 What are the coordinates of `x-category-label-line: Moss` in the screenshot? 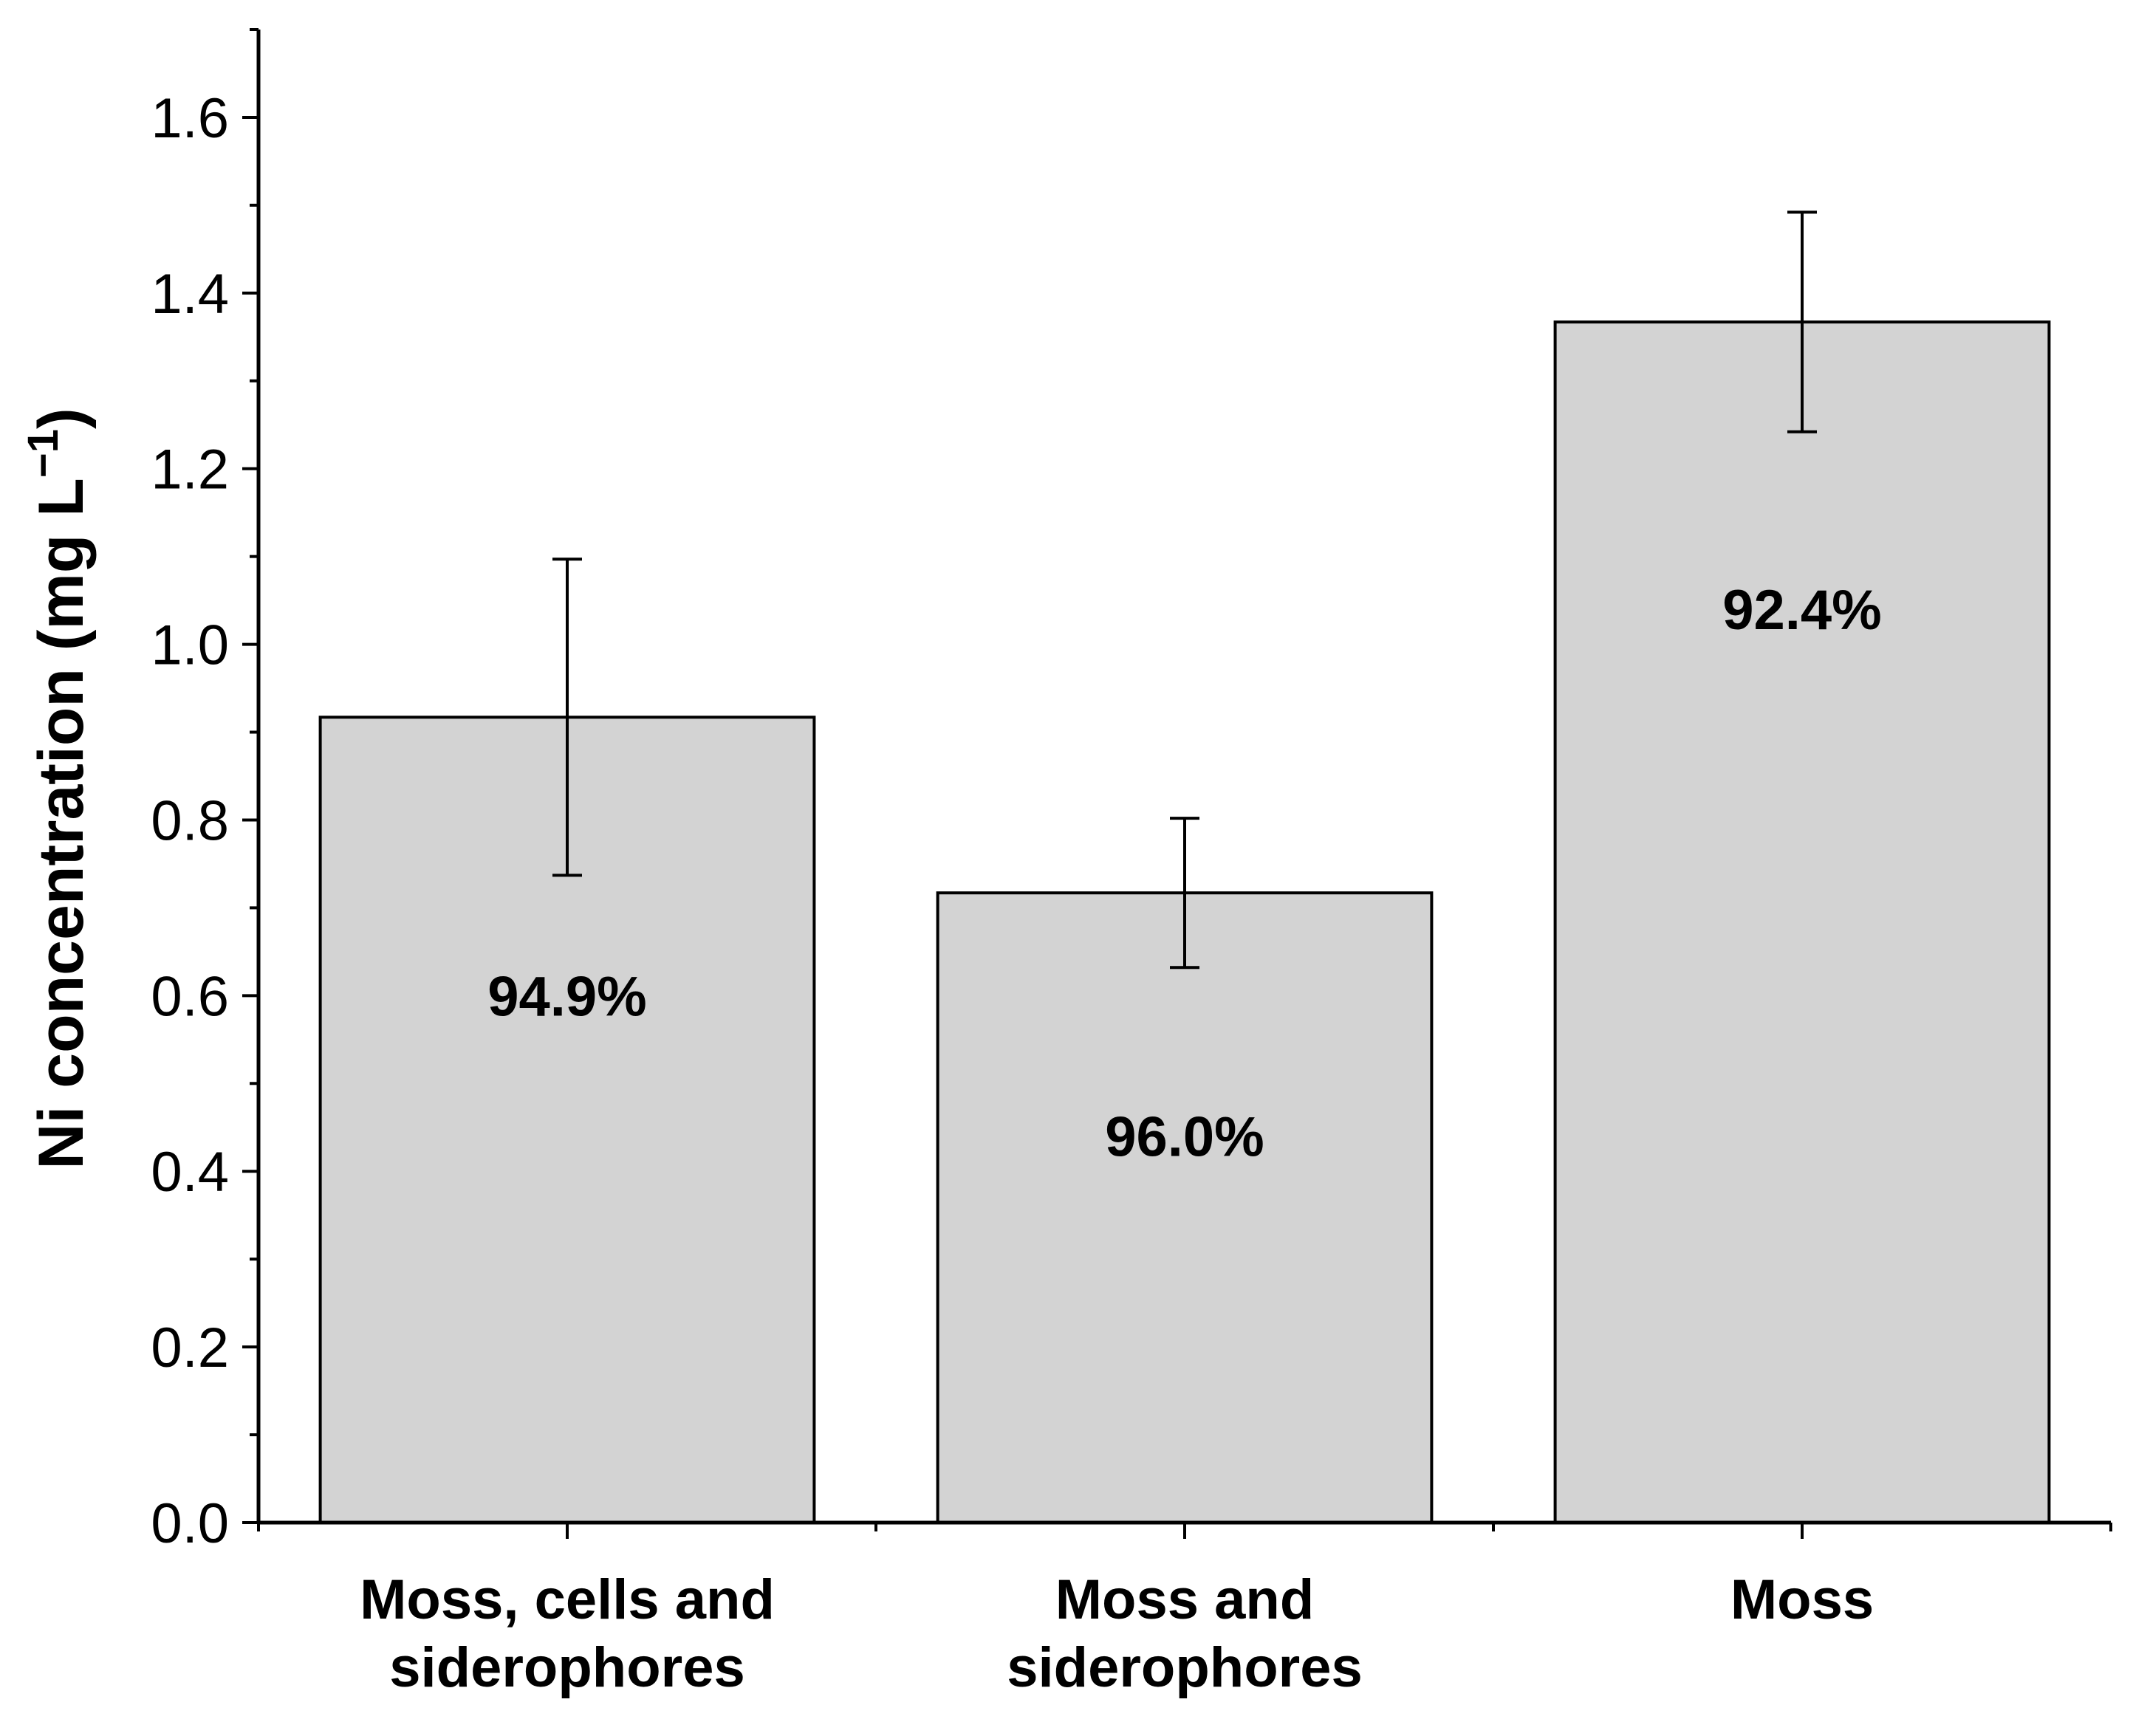 It's located at (1802, 1599).